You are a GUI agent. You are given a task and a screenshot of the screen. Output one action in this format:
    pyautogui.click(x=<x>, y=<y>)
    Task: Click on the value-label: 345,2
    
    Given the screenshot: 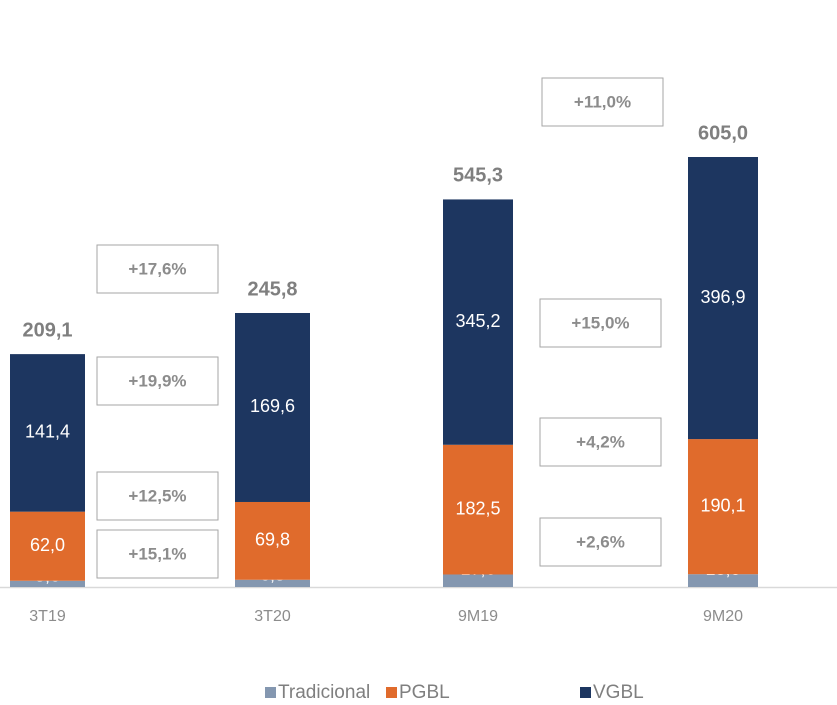 What is the action you would take?
    pyautogui.click(x=477, y=321)
    